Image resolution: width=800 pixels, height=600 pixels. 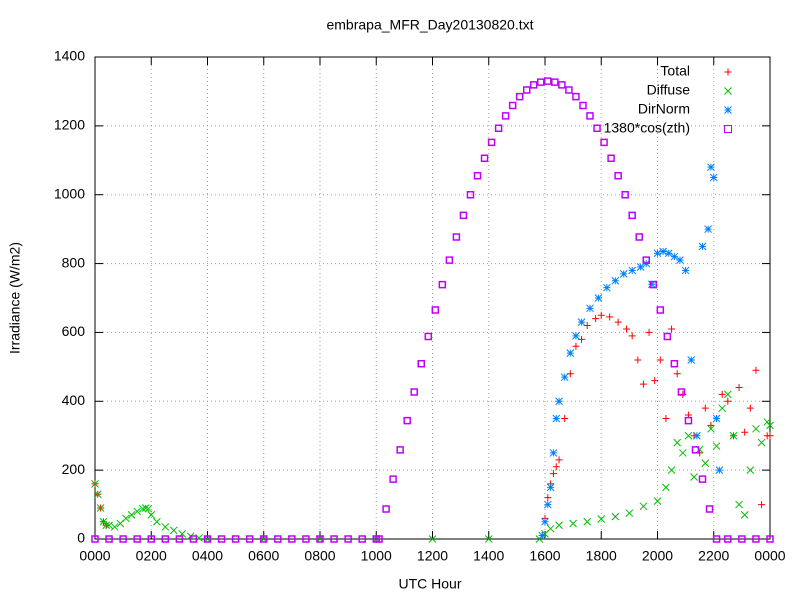 What do you see at coordinates (376, 556) in the screenshot?
I see `x-tick-label: 1000` at bounding box center [376, 556].